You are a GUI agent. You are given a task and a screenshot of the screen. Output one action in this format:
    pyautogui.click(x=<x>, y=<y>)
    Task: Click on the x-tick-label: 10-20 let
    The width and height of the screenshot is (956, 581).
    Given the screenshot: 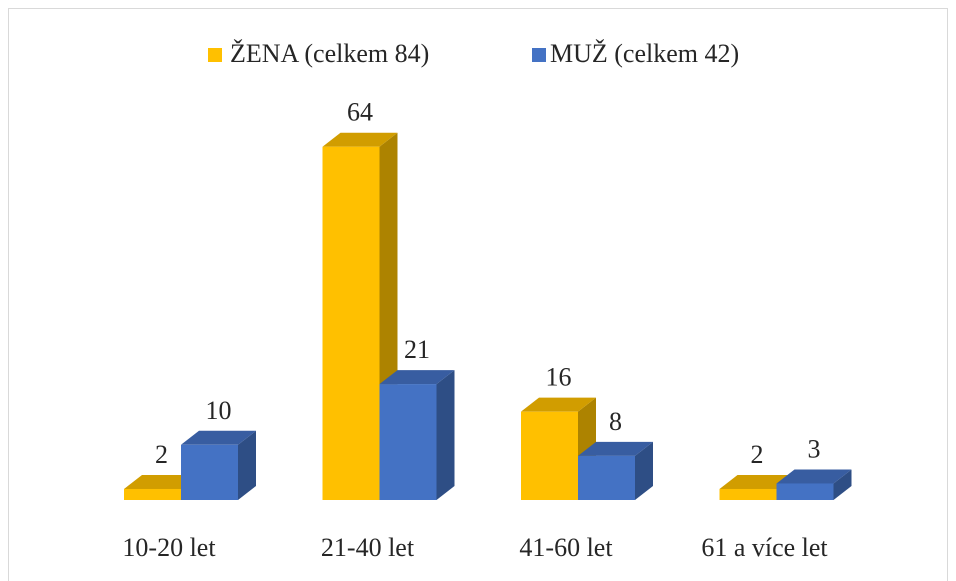 What is the action you would take?
    pyautogui.click(x=169, y=547)
    